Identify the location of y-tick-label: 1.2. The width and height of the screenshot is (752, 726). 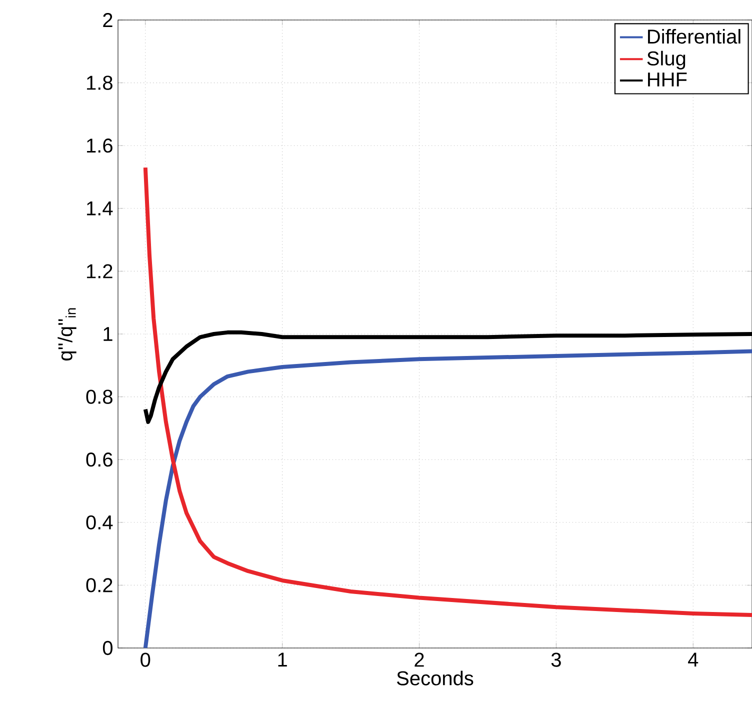
(99, 271).